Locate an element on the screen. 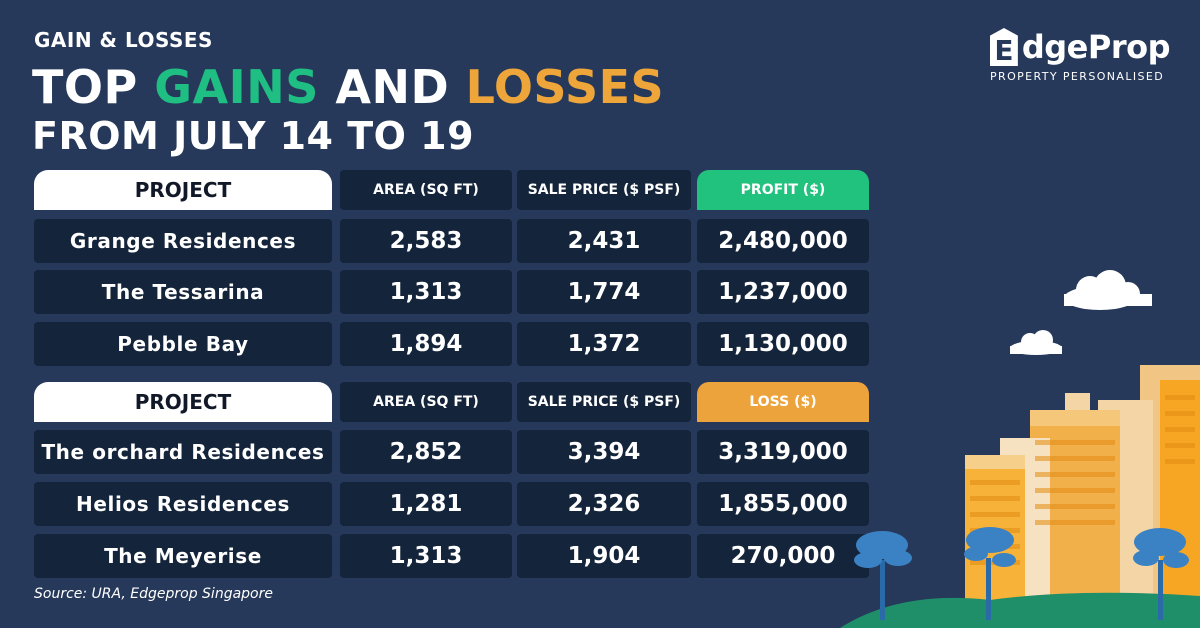 The height and width of the screenshot is (628, 1200). kicker: GAIN & LOSSES is located at coordinates (123, 40).